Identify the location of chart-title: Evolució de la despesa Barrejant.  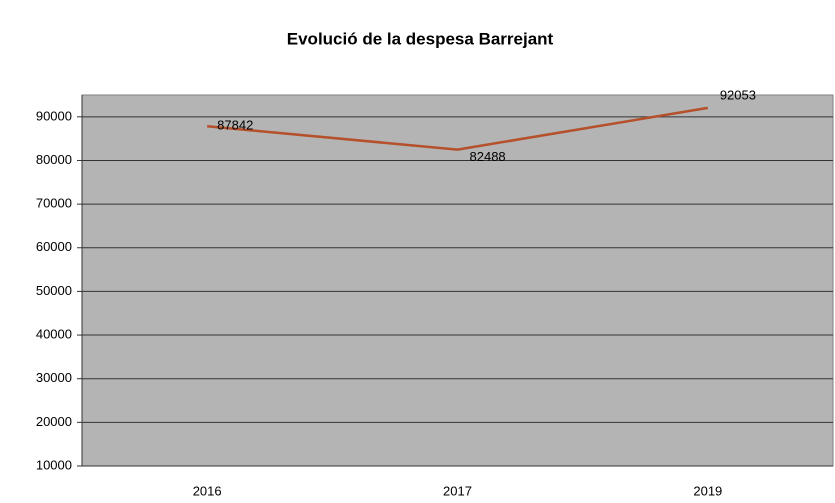
(420, 38).